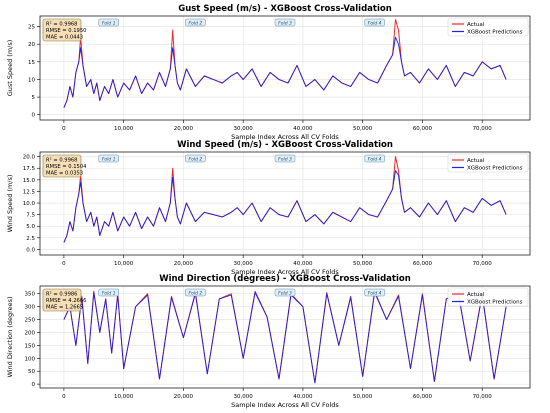 This screenshot has height=413, width=550. Describe the element at coordinates (285, 272) in the screenshot. I see `chart-1-x-axis-label: Sample Index Across All CV Folds` at that location.